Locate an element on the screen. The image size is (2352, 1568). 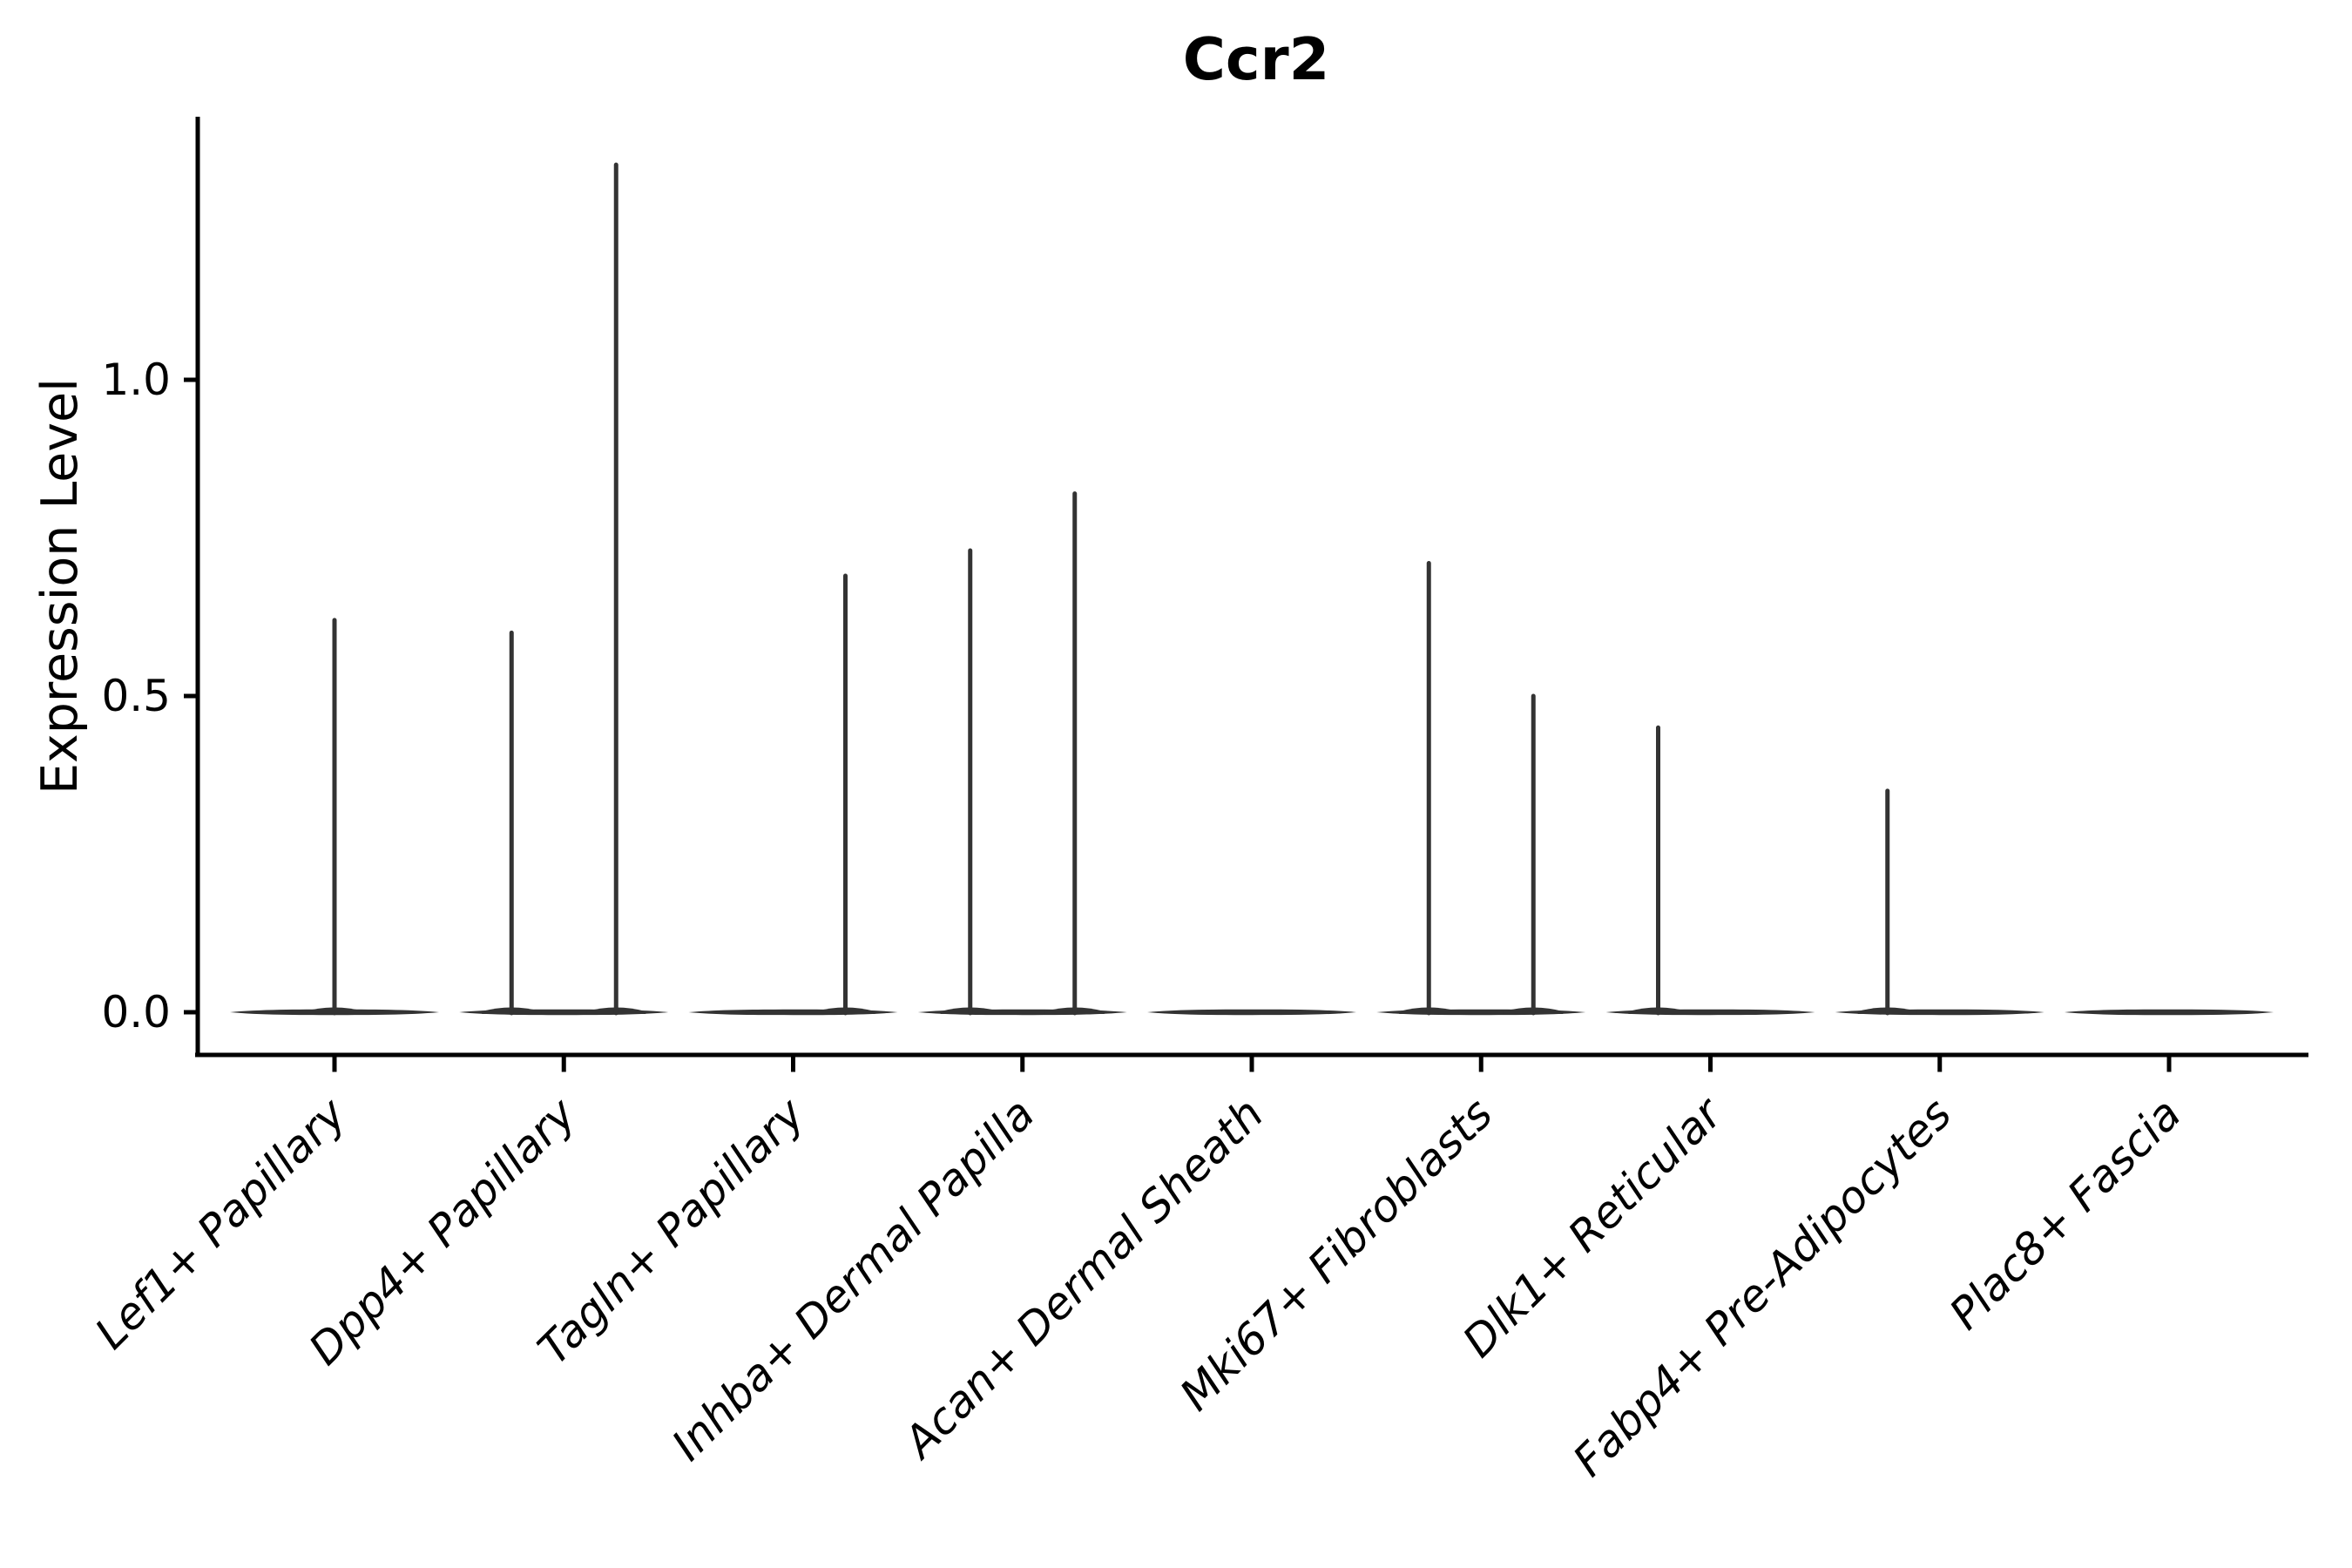
page-title: Ccr2 is located at coordinates (1256, 59).